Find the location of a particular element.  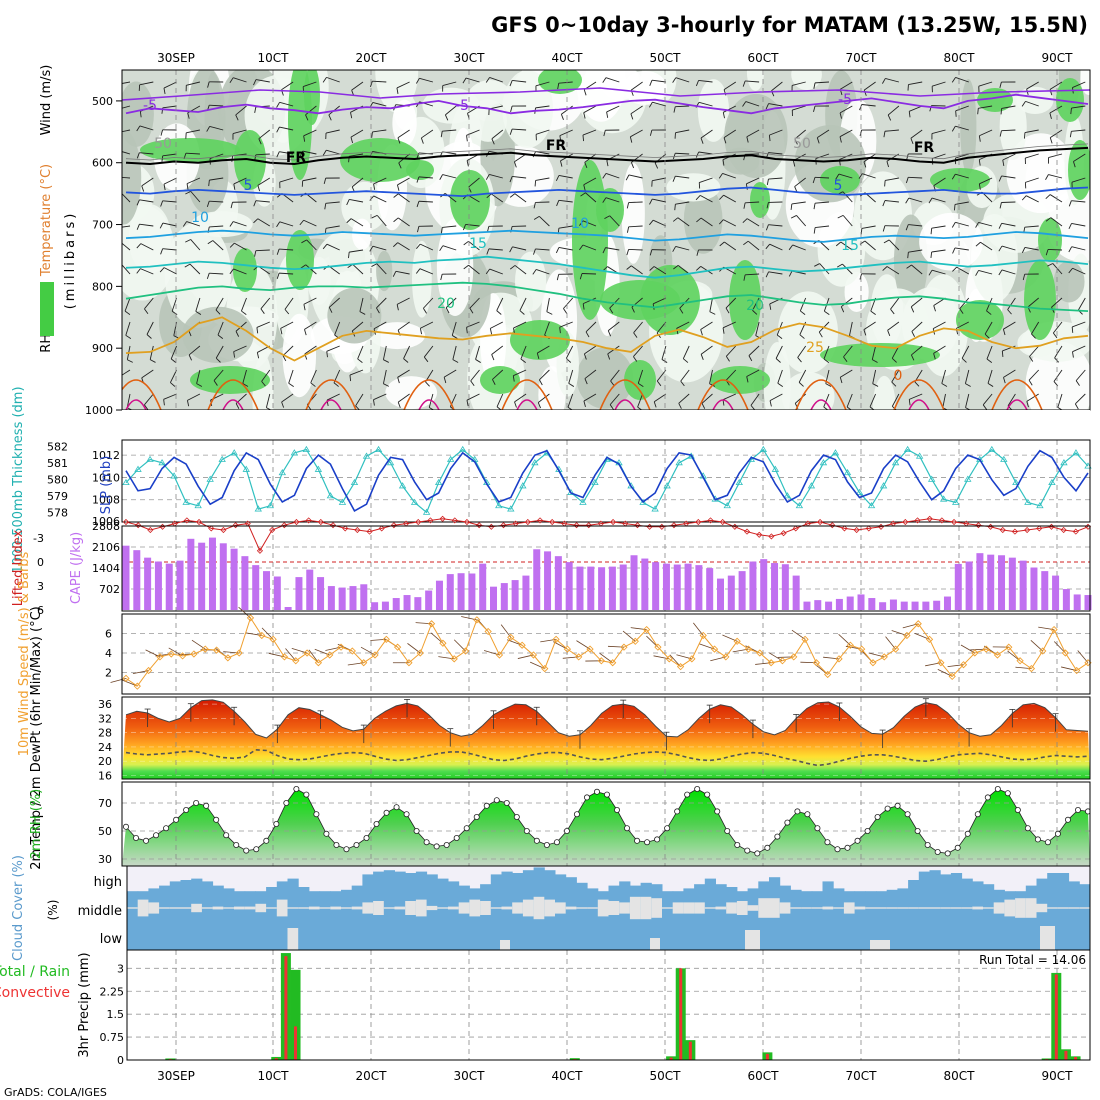

thickness-tick-581: 581 is located at coordinates (57, 463).